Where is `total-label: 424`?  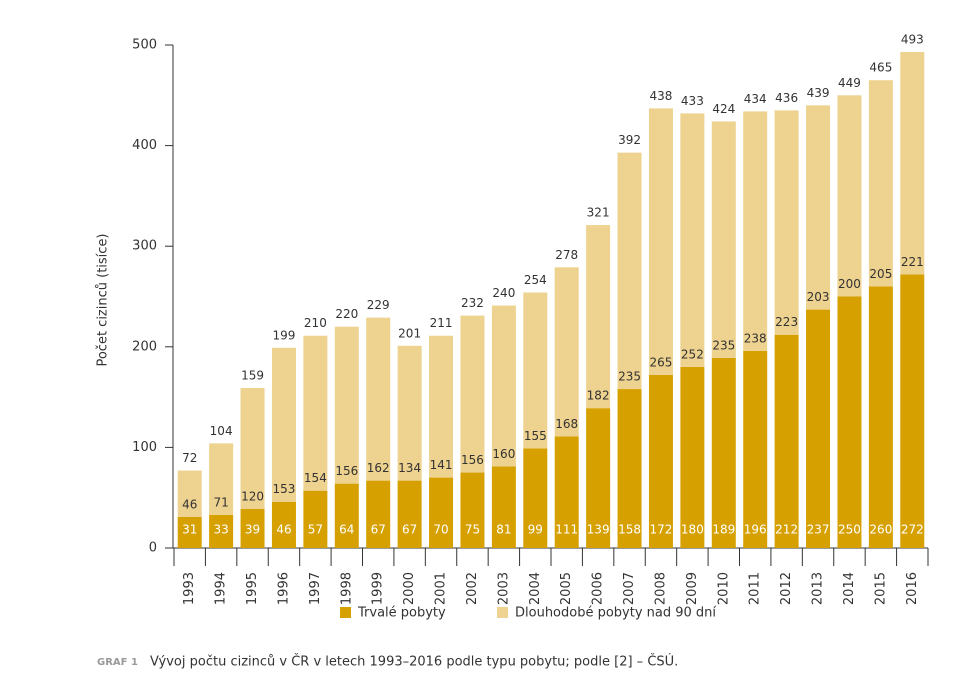
total-label: 424 is located at coordinates (723, 109).